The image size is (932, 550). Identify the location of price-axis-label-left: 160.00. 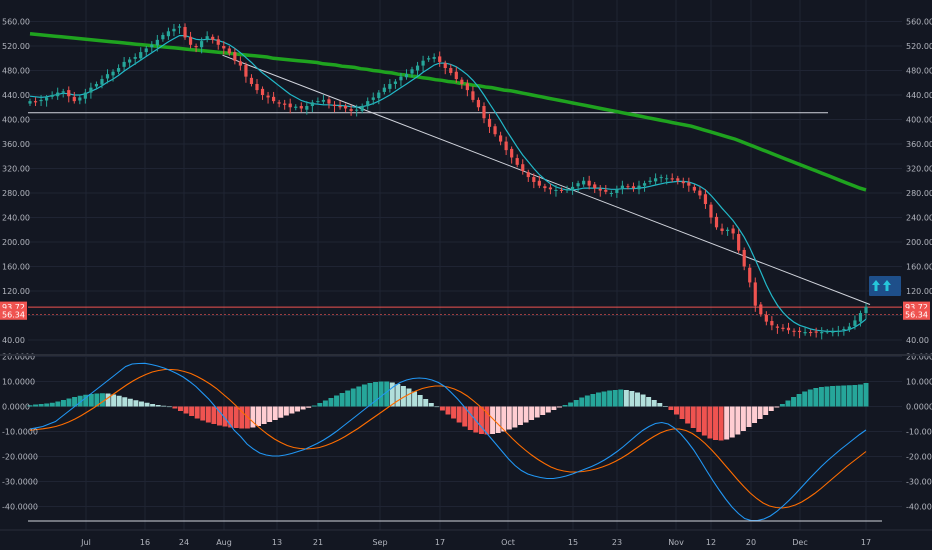
(16, 267).